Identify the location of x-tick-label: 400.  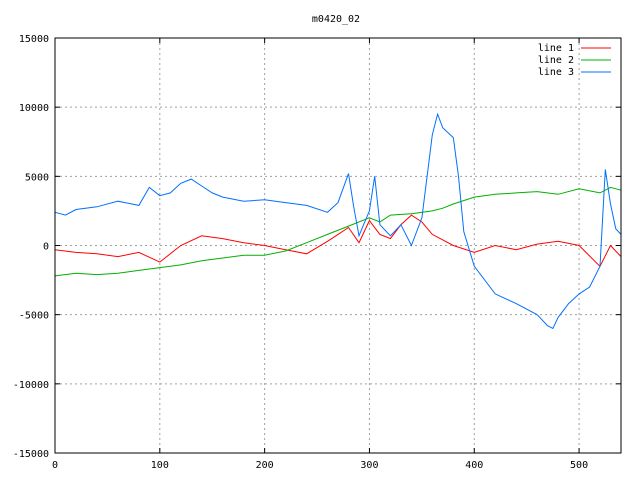
(474, 465).